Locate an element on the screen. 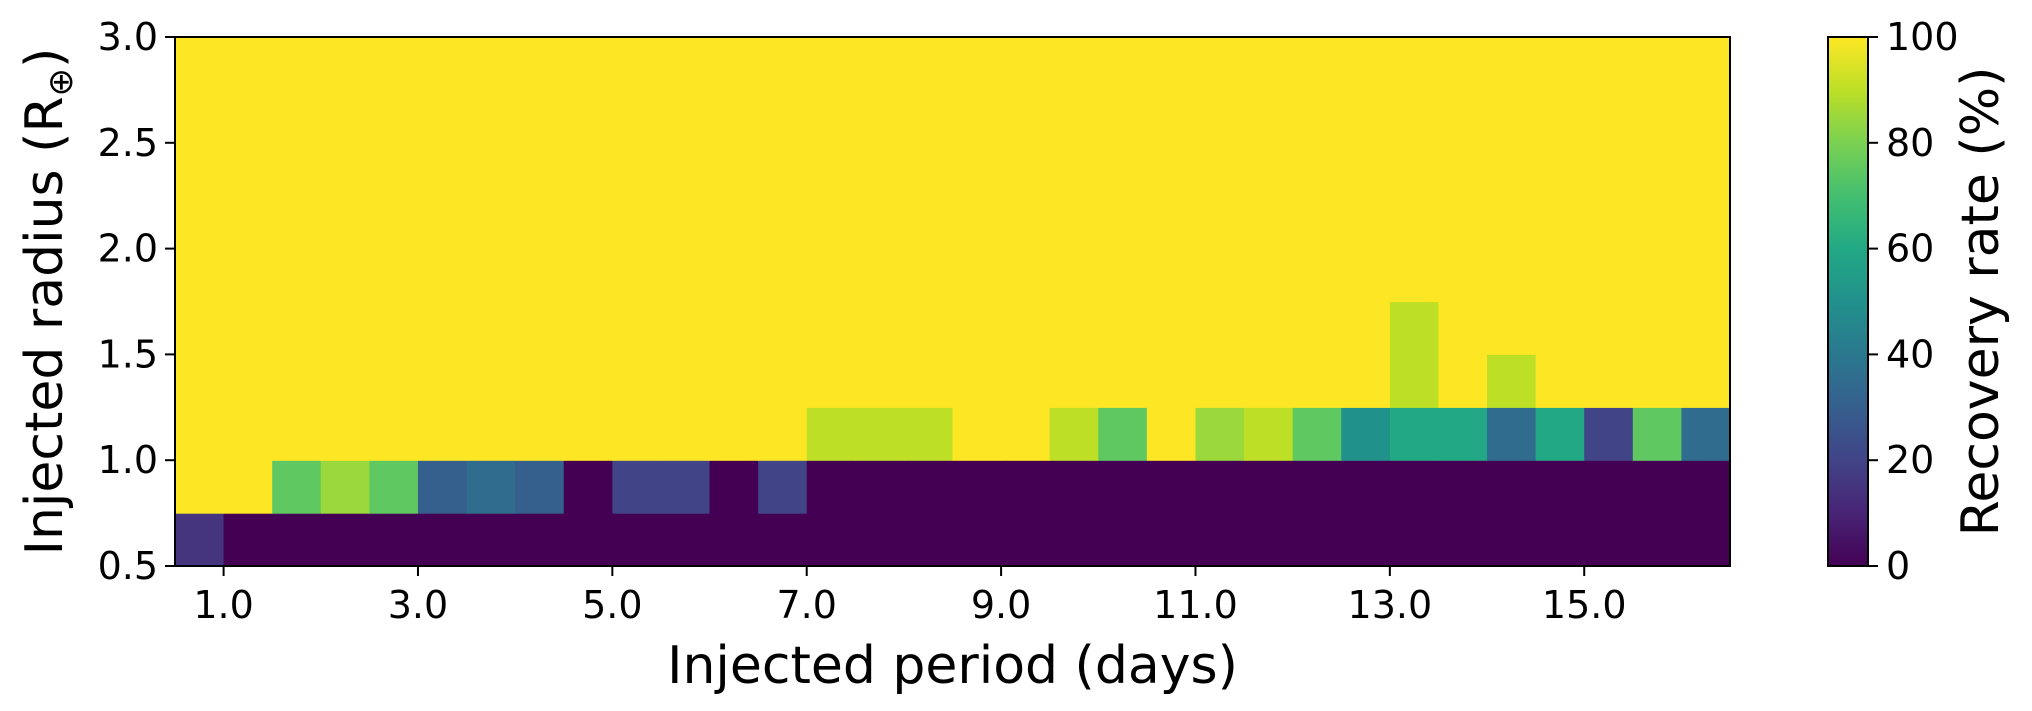 The height and width of the screenshot is (711, 2032). y-axis-label: Injected radius (R⊕) is located at coordinates (48, 302).